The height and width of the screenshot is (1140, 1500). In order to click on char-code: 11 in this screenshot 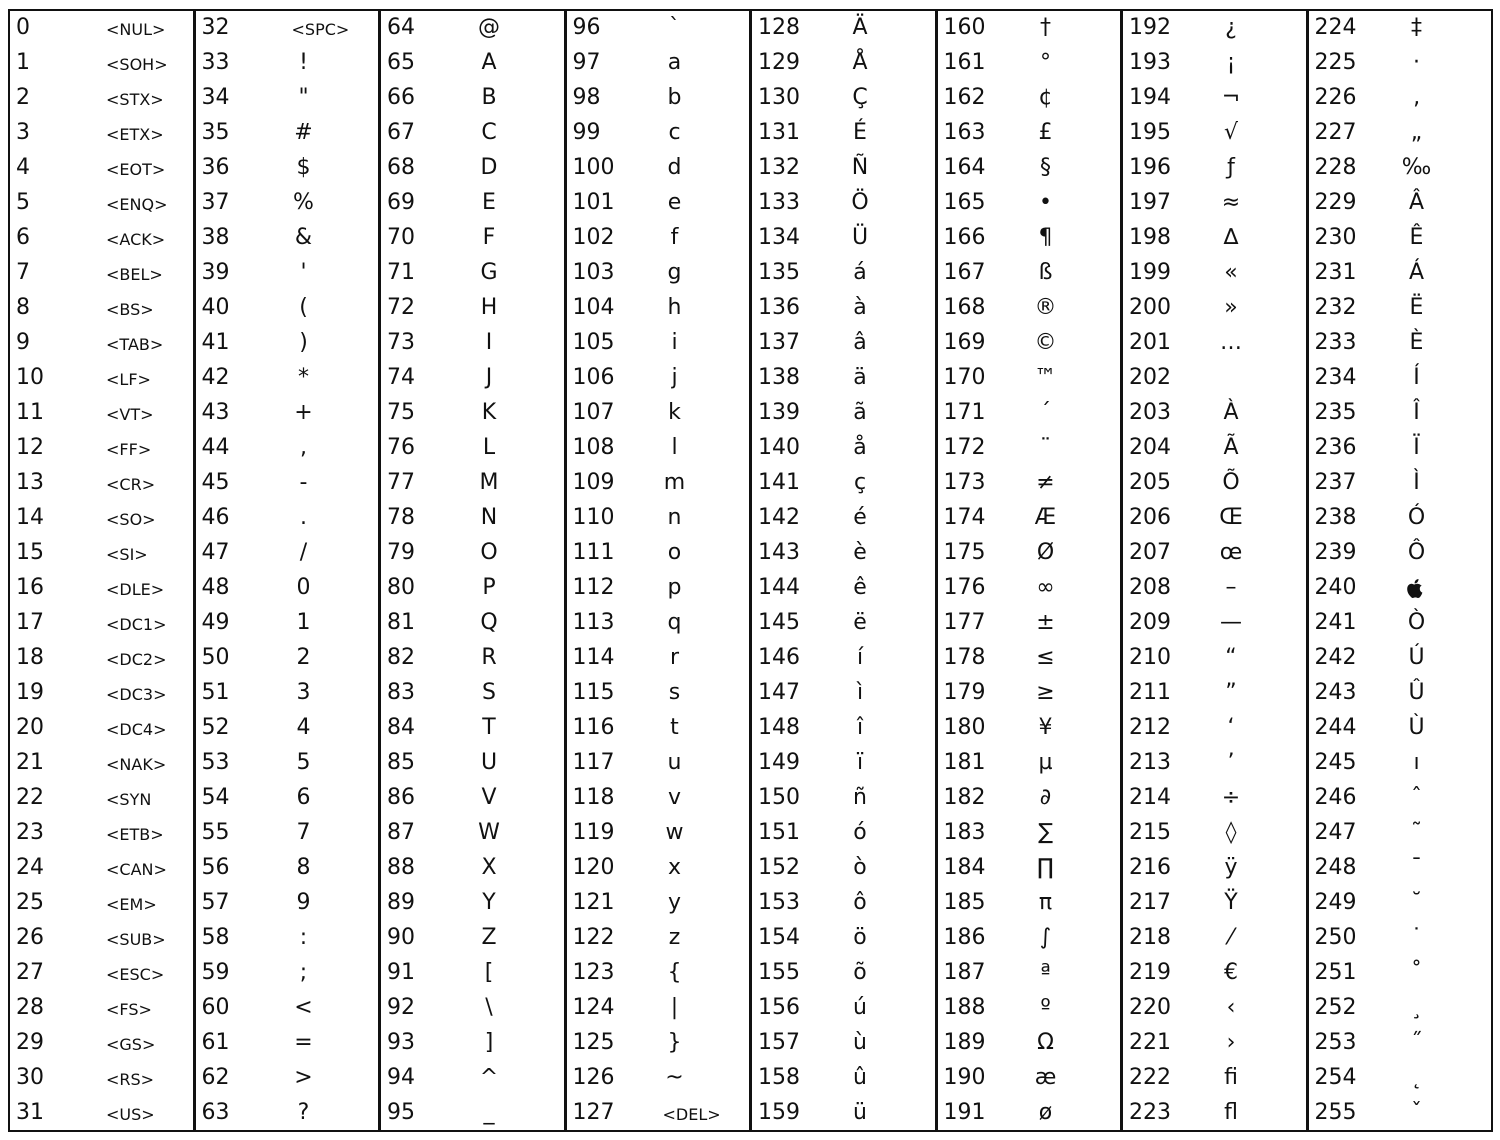, I will do `click(30, 412)`.